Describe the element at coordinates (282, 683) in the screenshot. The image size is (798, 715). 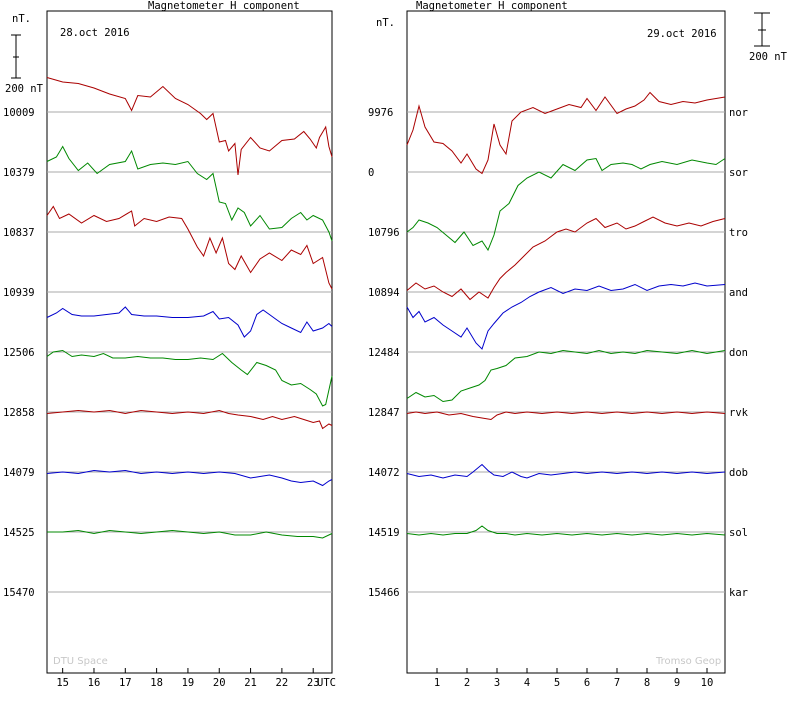
I see `left-x-tick-label: 22` at that location.